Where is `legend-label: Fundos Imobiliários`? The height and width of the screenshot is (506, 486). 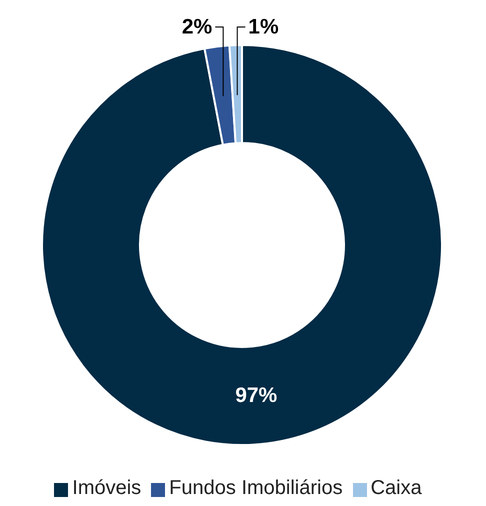
legend-label: Fundos Imobiliários is located at coordinates (256, 488).